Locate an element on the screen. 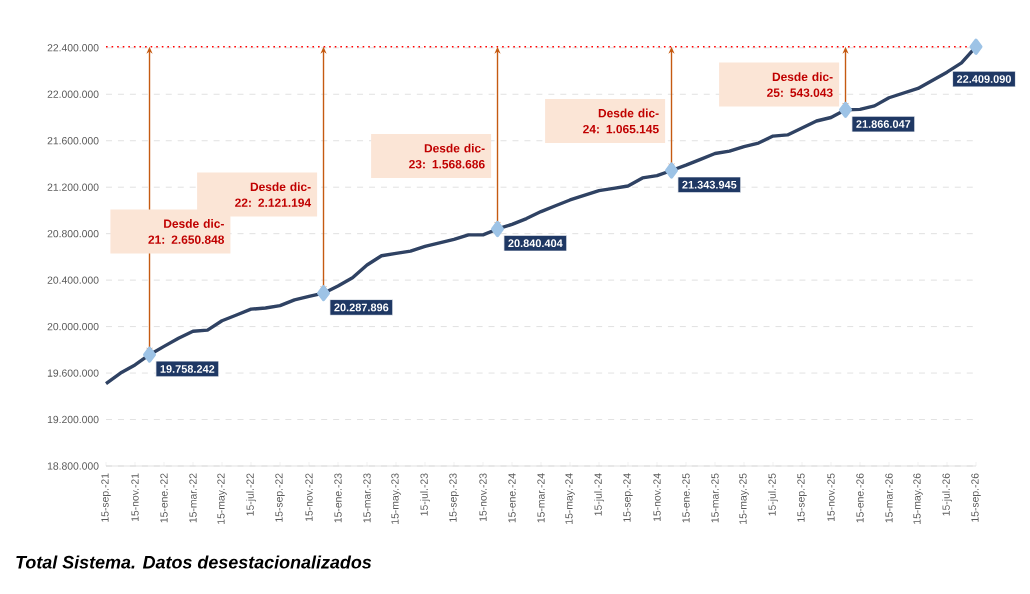 The height and width of the screenshot is (594, 1030). text: Total Sistema. Datos desestacionalizados is located at coordinates (194, 562).